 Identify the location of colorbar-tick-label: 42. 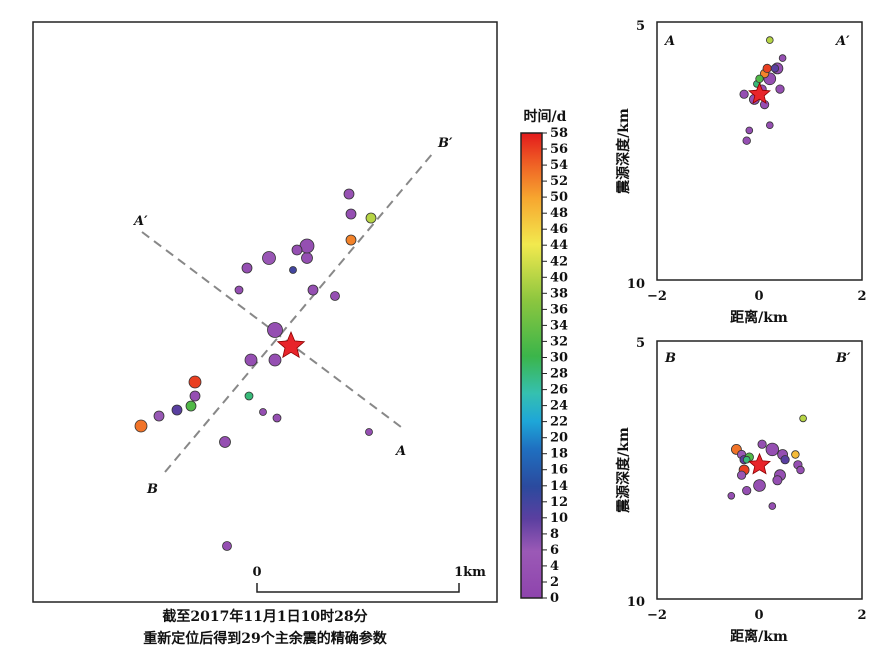
(559, 261).